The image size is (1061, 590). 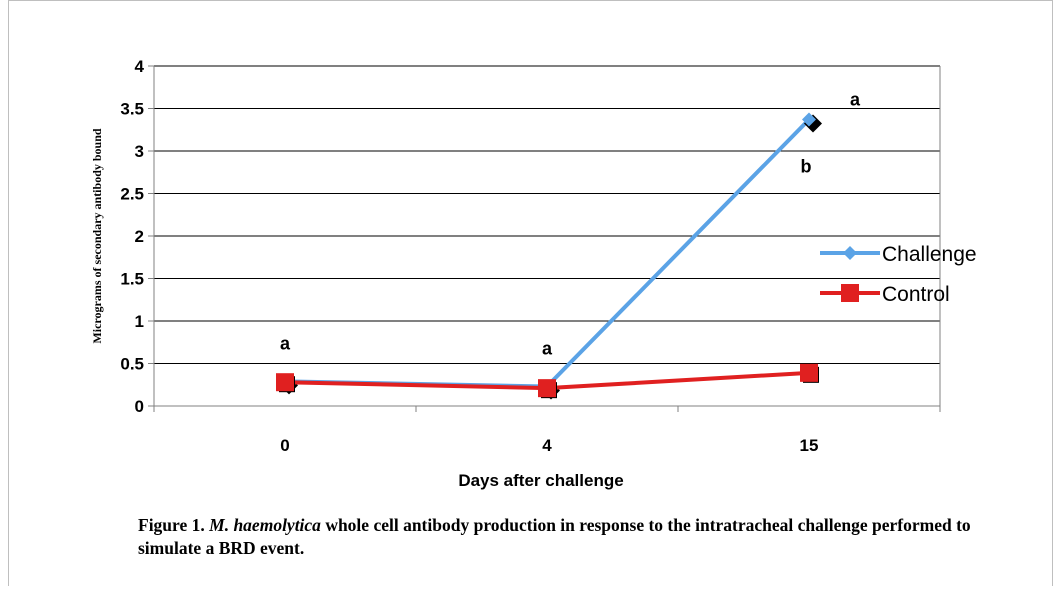 I want to click on y-tick-label: 0.5, so click(x=132, y=364).